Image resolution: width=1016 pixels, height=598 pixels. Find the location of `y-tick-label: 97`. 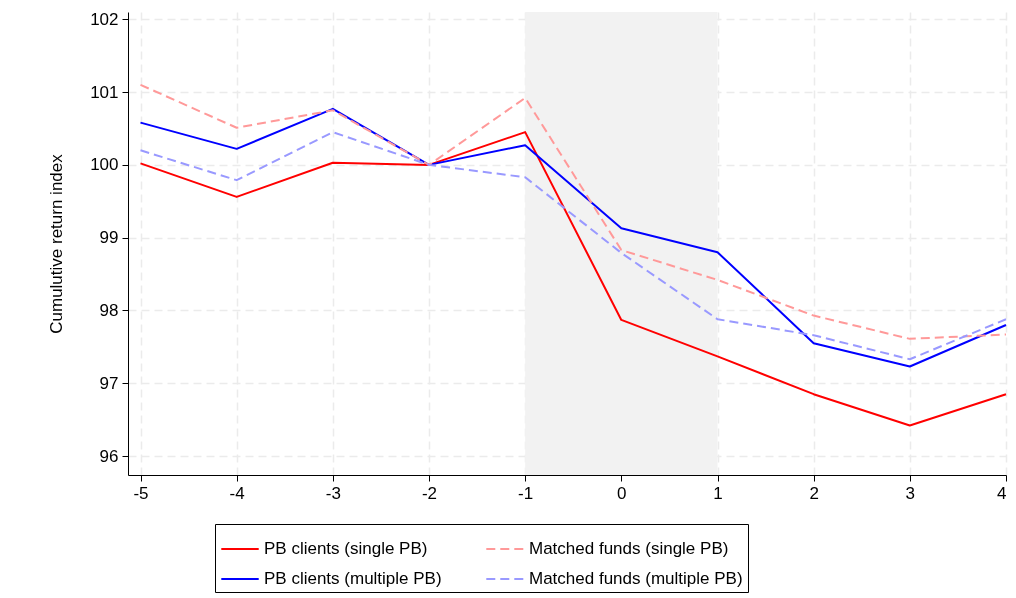

y-tick-label: 97 is located at coordinates (109, 383).